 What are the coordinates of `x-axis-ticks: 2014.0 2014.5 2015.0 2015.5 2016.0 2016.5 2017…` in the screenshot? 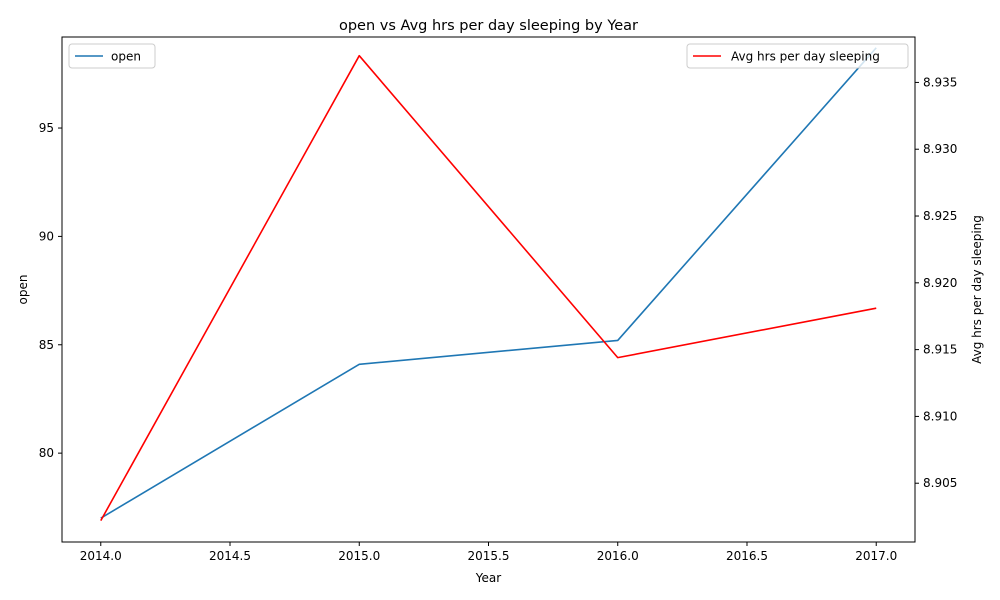 It's located at (488, 552).